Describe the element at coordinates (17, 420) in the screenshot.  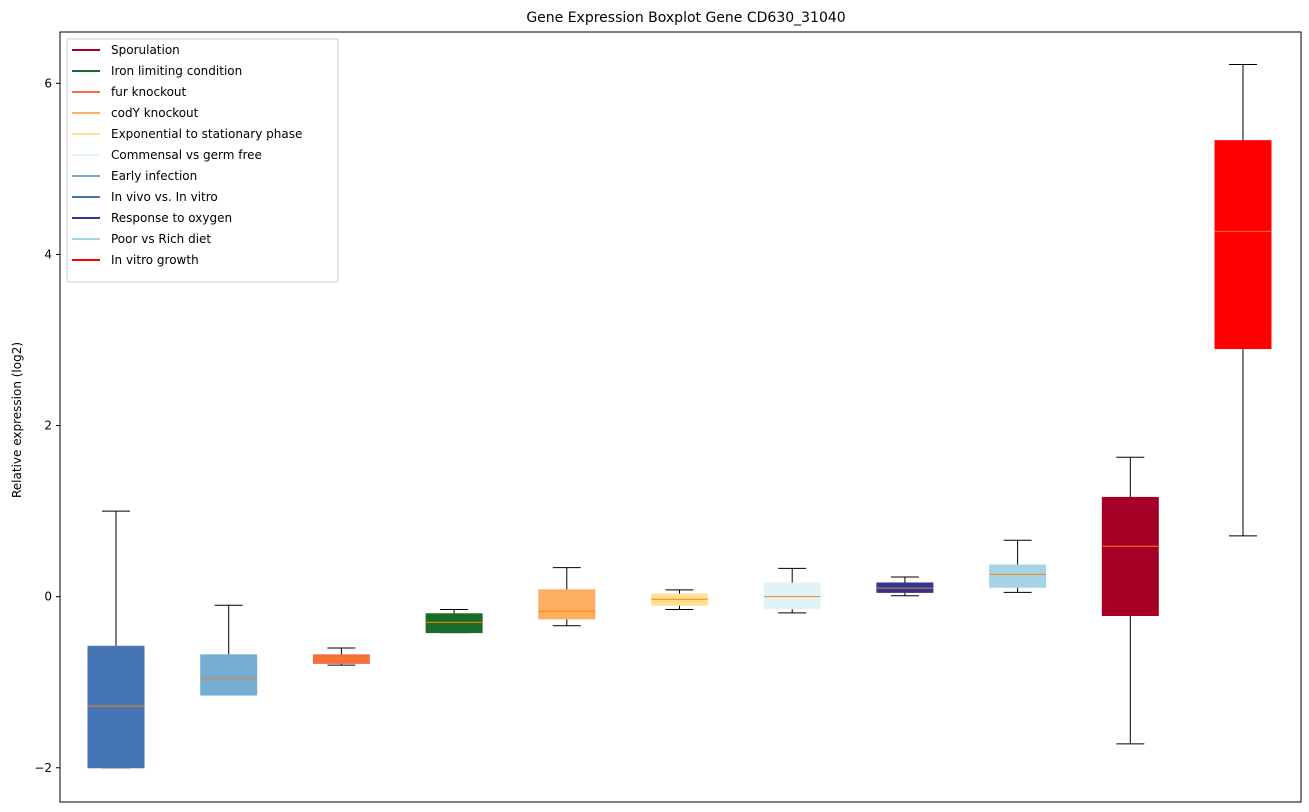
I see `y-axis-label: Relative expression (log2)` at that location.